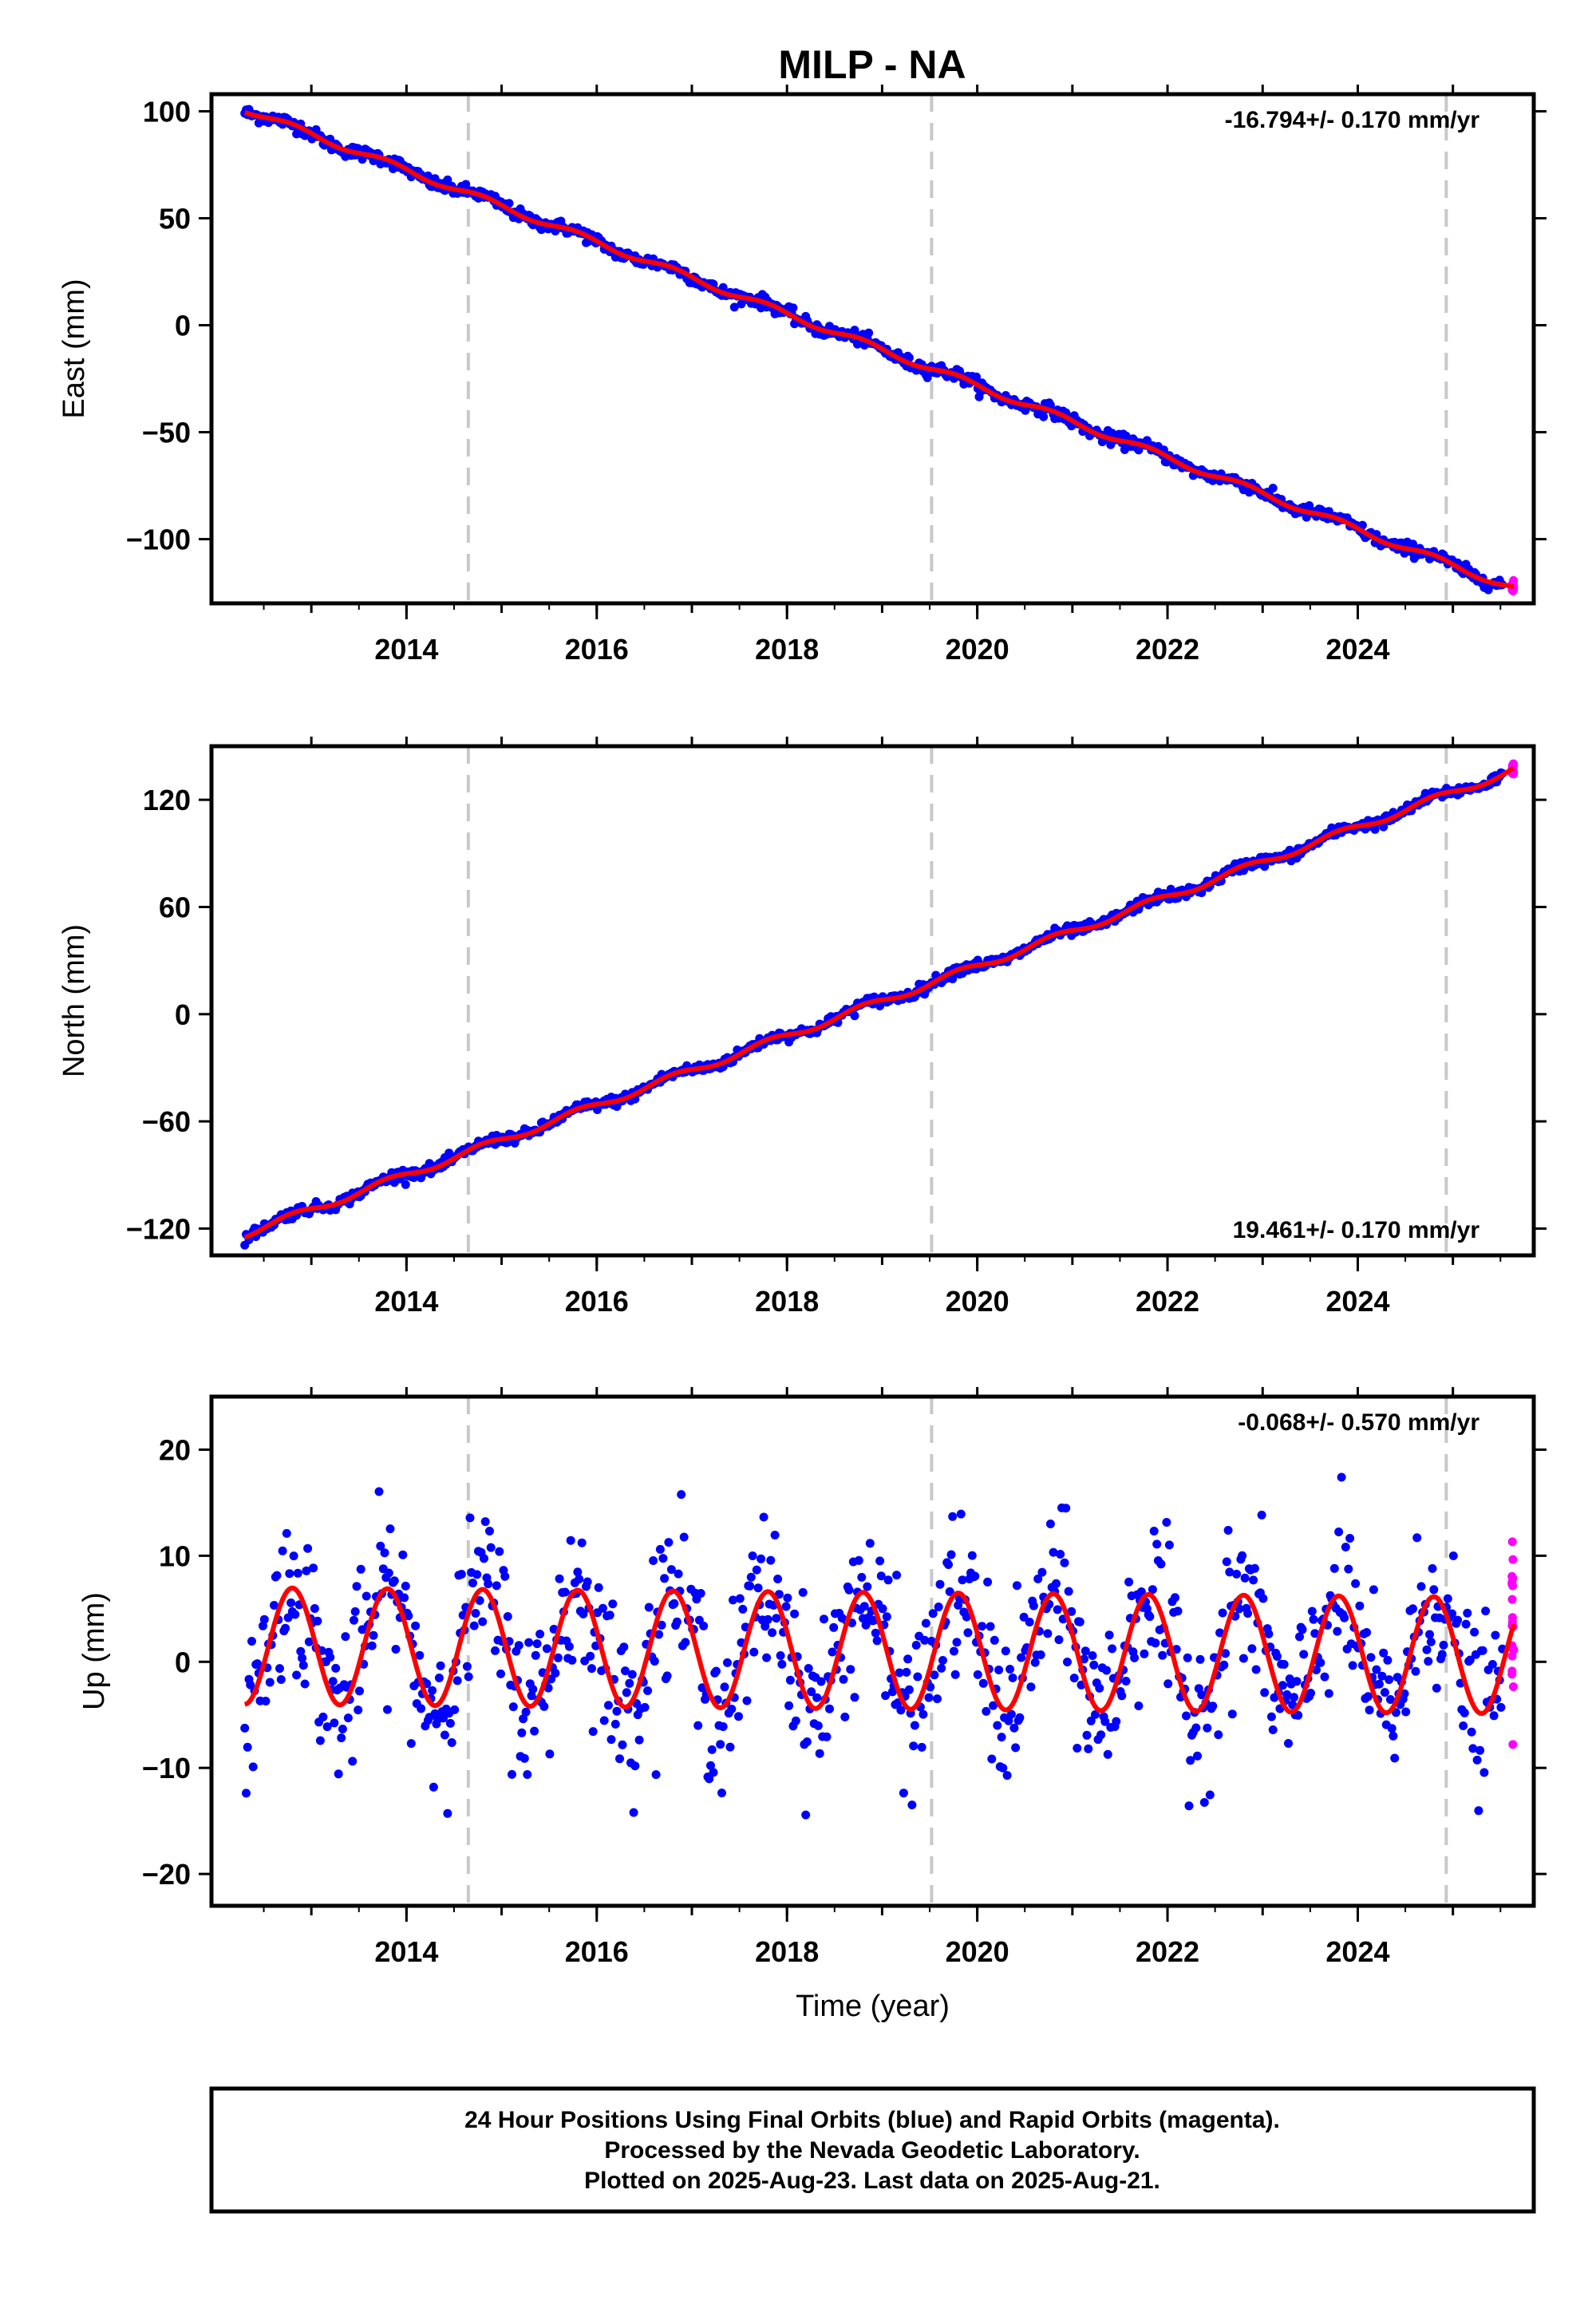 The width and height of the screenshot is (1596, 2316). I want to click on up-xtick-label: 2016, so click(597, 1952).